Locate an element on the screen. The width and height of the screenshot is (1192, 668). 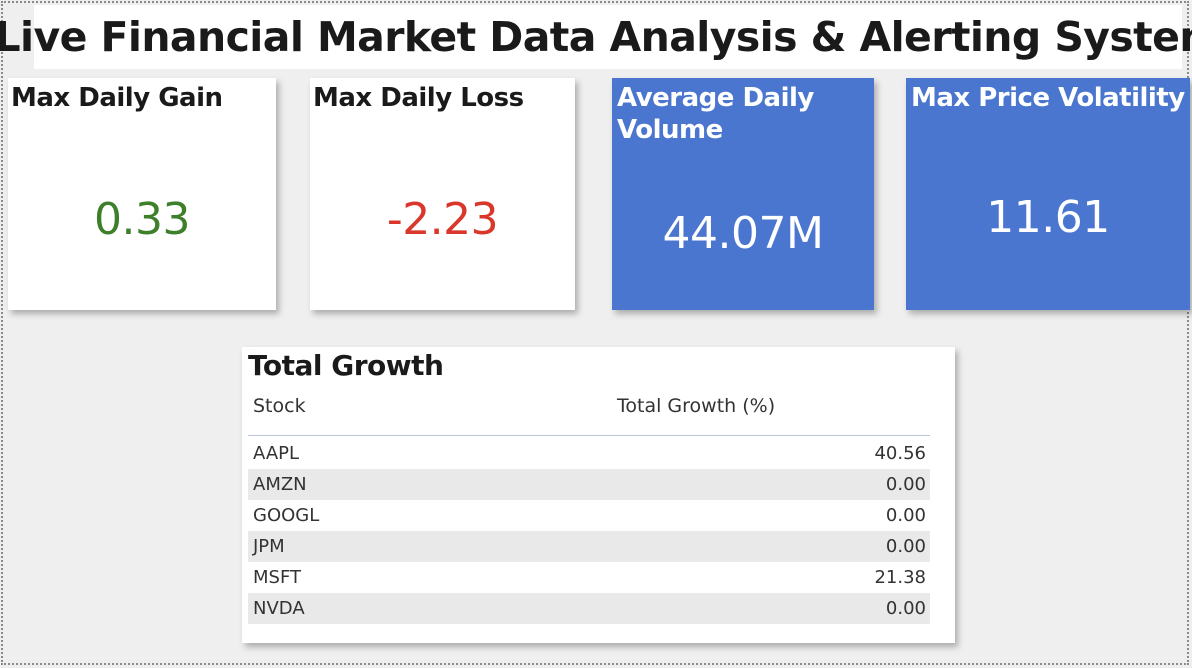
card-label: Max Price Volatility is located at coordinates (1048, 98).